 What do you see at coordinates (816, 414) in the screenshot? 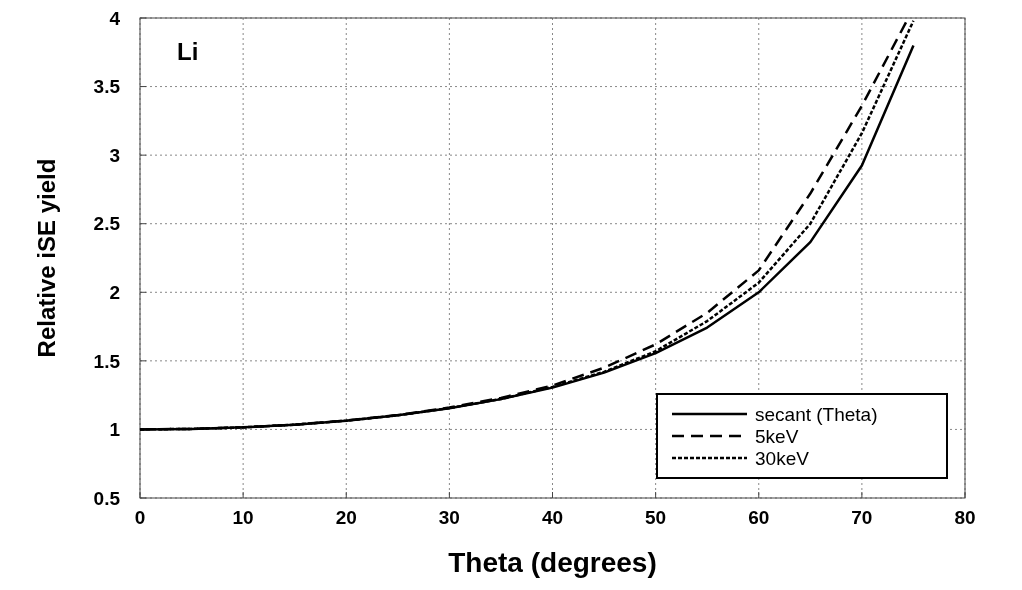
I see `legend-label: secant (Theta)` at bounding box center [816, 414].